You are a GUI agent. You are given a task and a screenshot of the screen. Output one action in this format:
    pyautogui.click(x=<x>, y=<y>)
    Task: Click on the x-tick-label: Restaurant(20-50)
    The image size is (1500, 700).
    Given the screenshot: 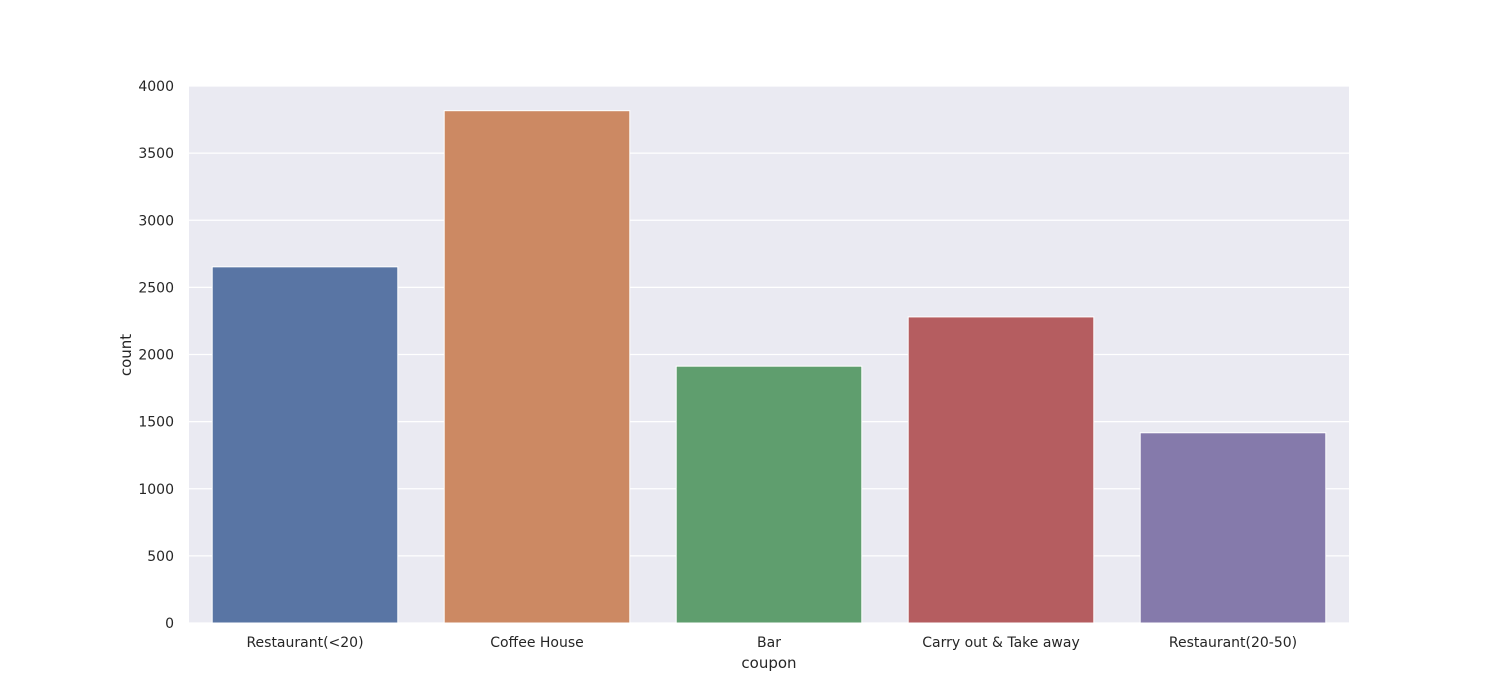 What is the action you would take?
    pyautogui.click(x=1233, y=643)
    